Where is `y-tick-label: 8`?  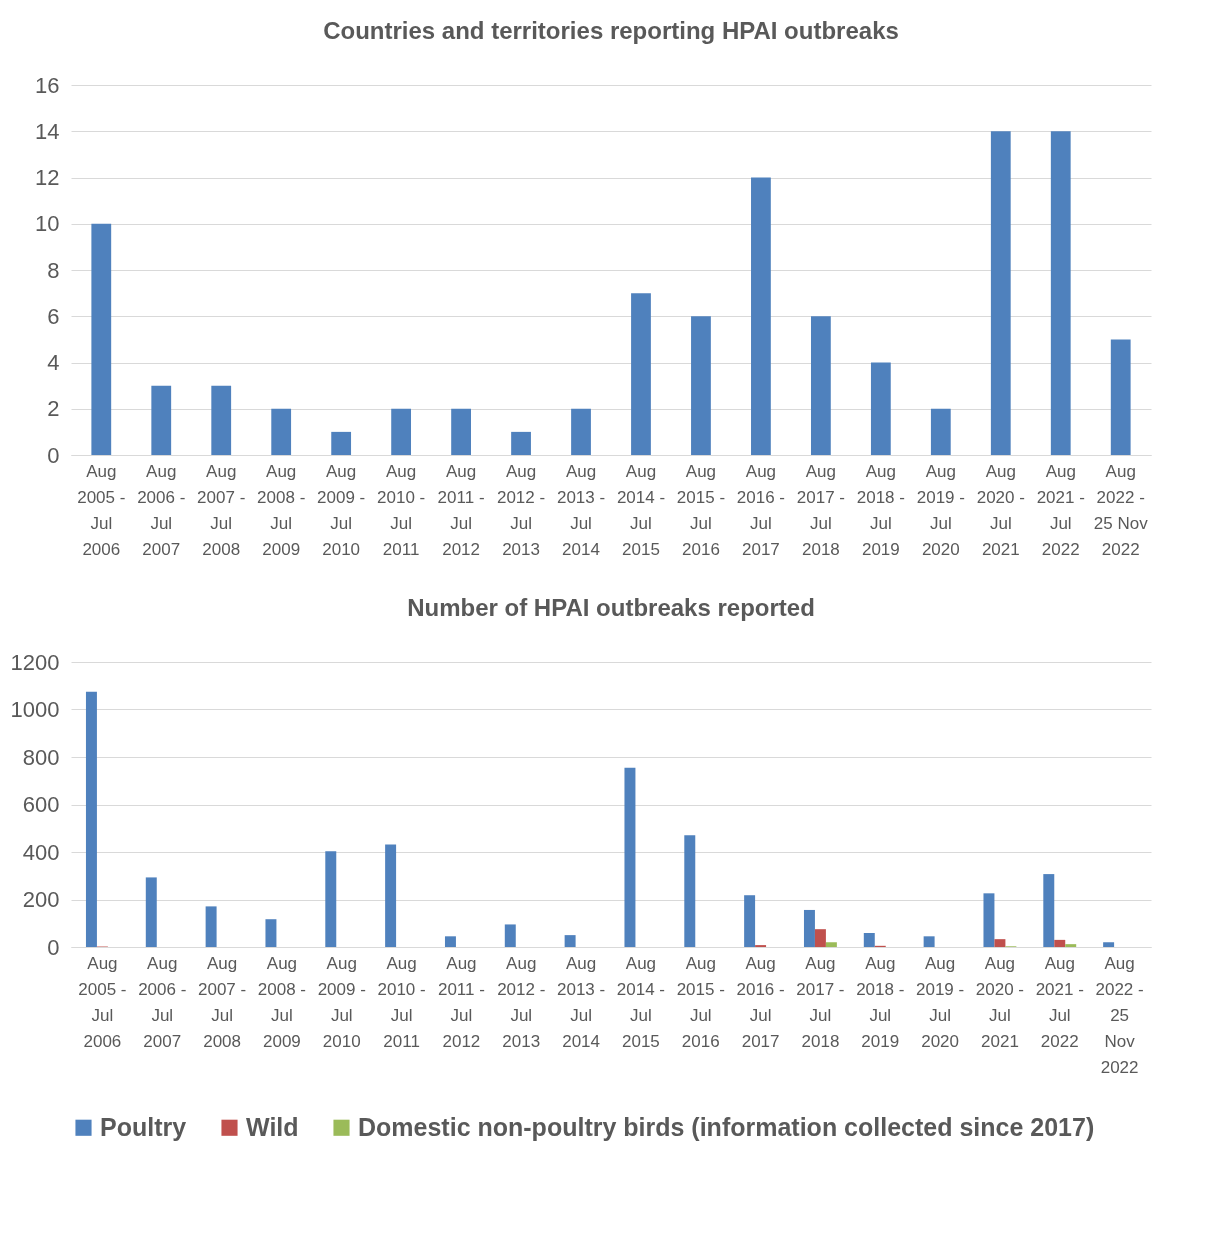 y-tick-label: 8 is located at coordinates (53, 270).